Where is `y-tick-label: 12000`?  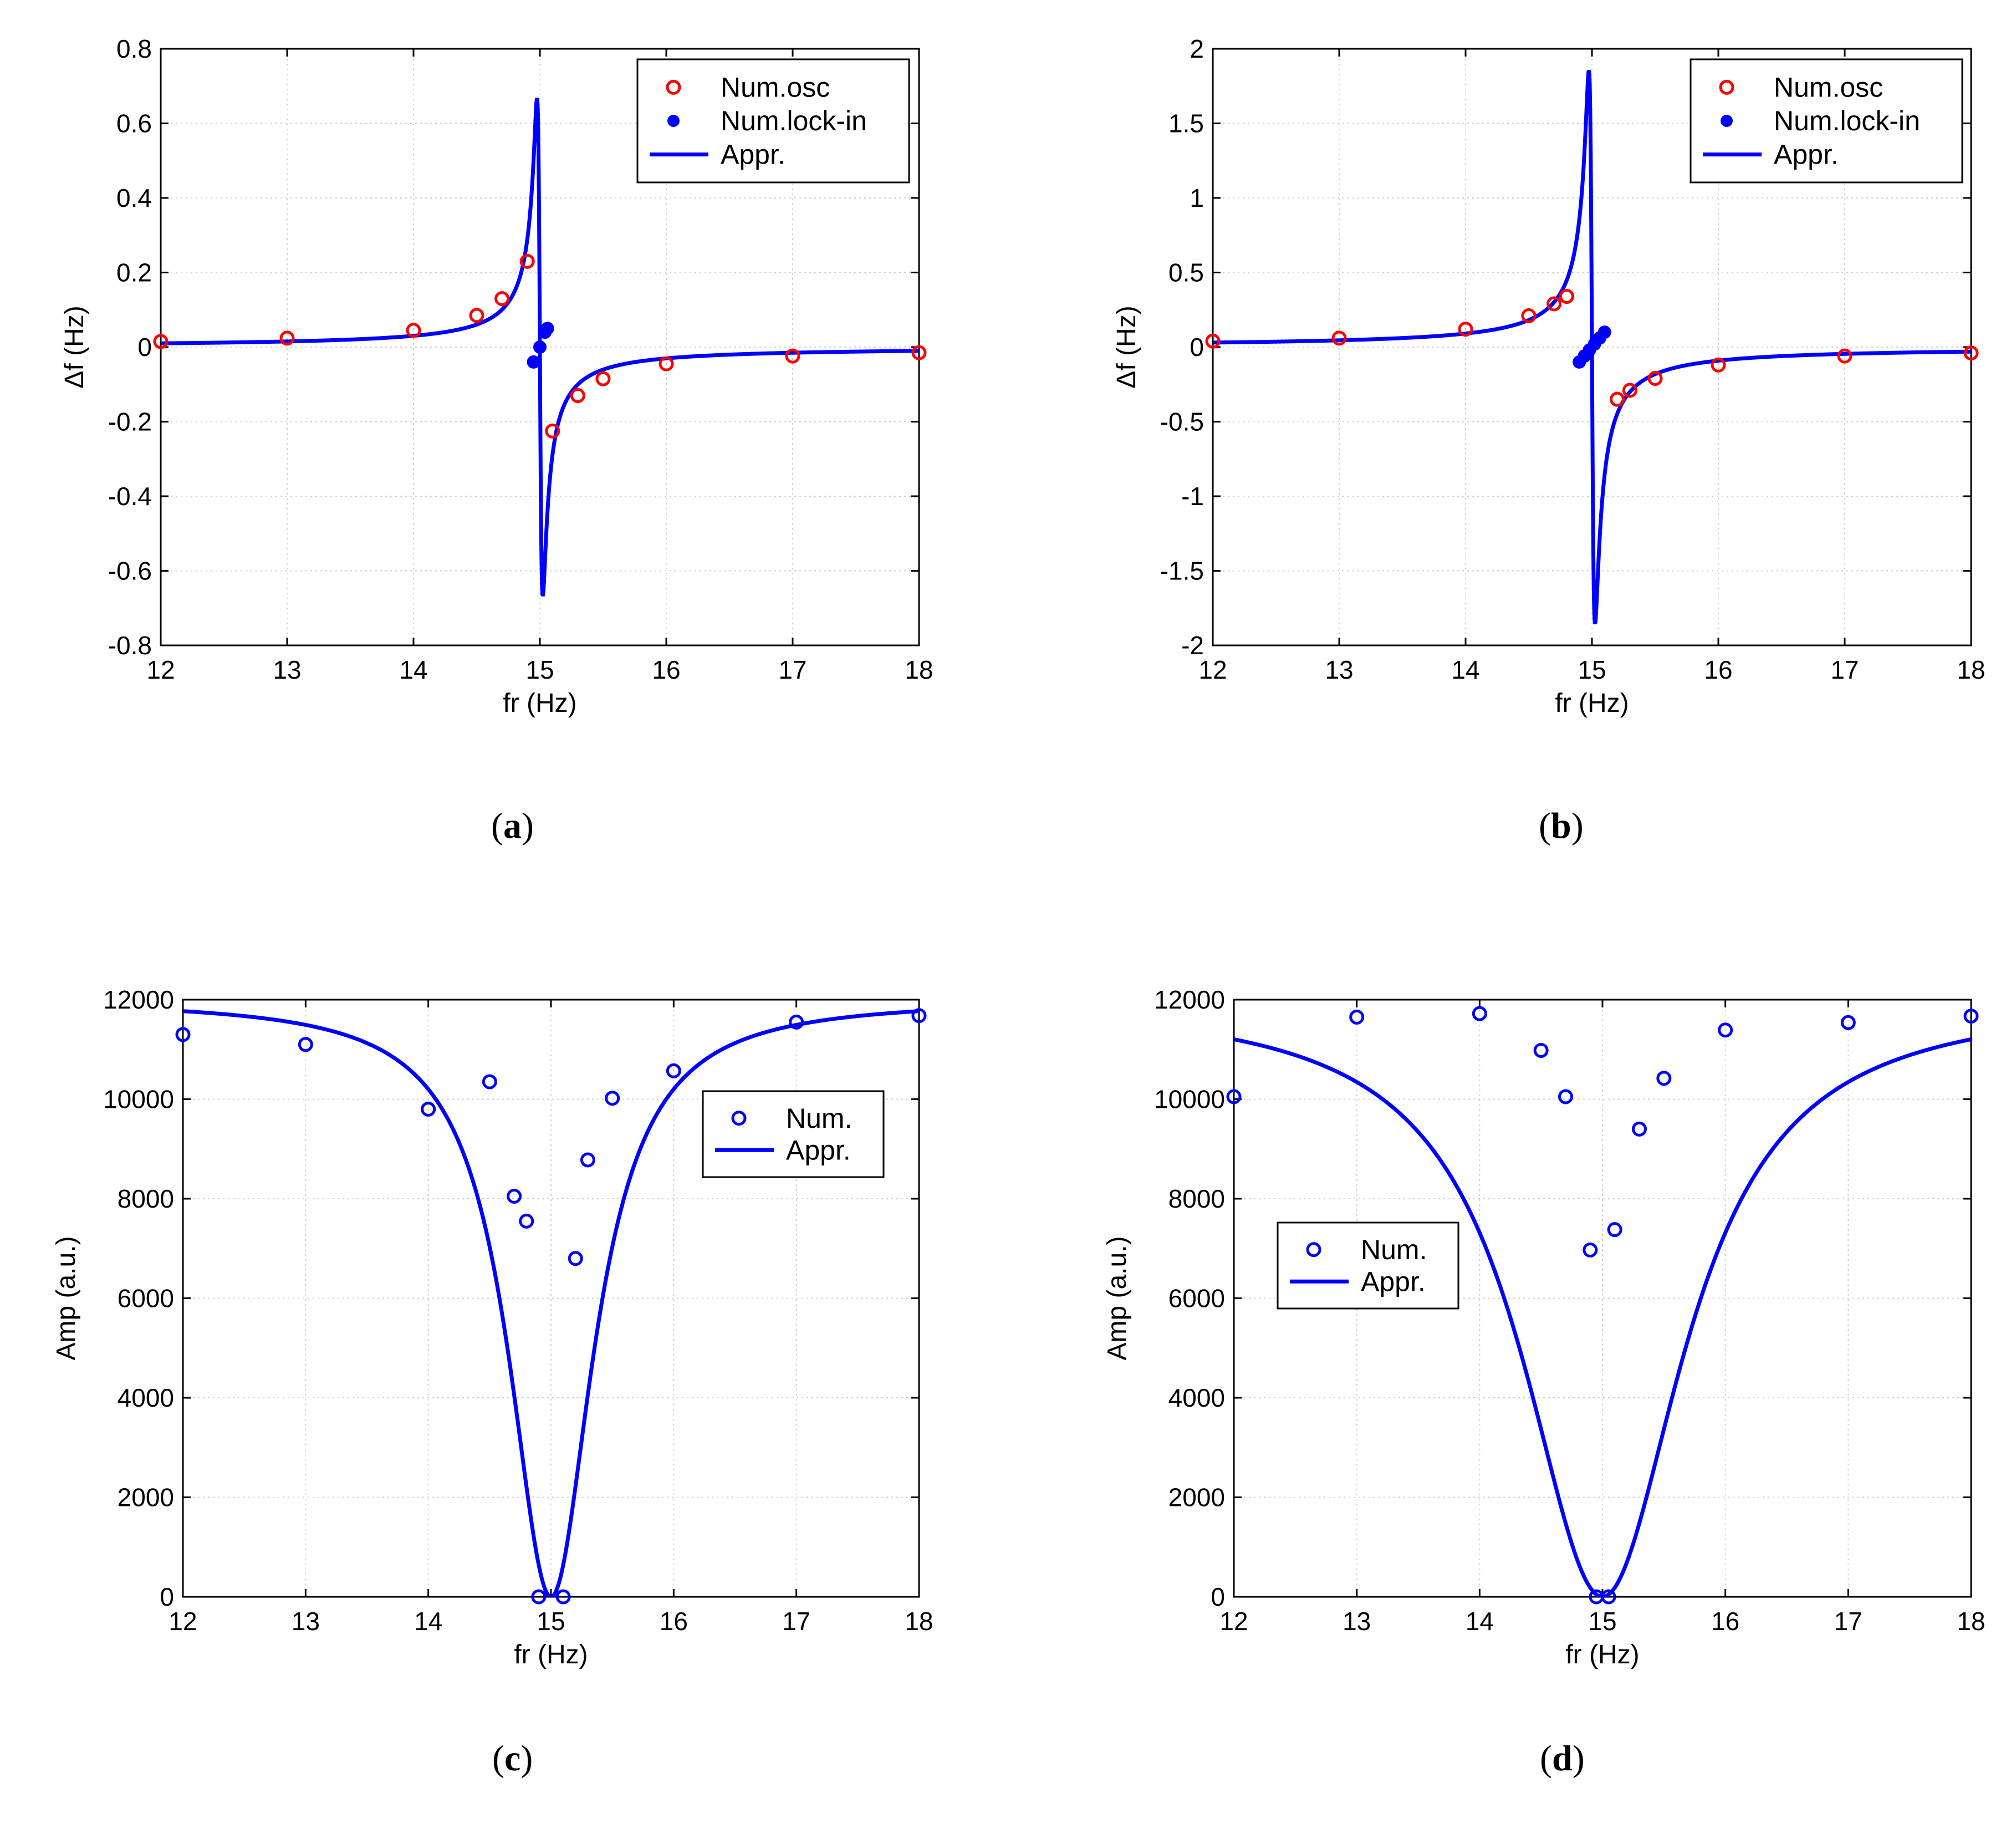
y-tick-label: 12000 is located at coordinates (1189, 999).